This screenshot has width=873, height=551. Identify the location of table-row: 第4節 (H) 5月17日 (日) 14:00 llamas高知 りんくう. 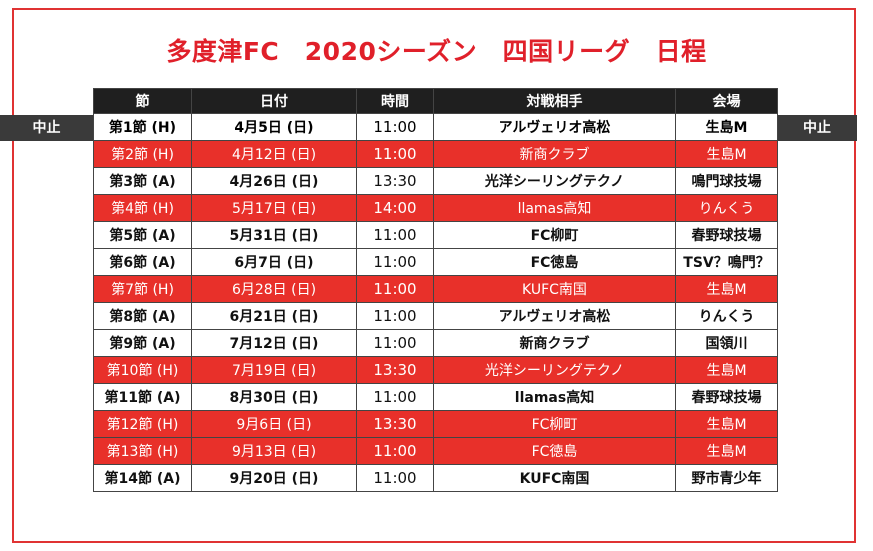
(435, 208).